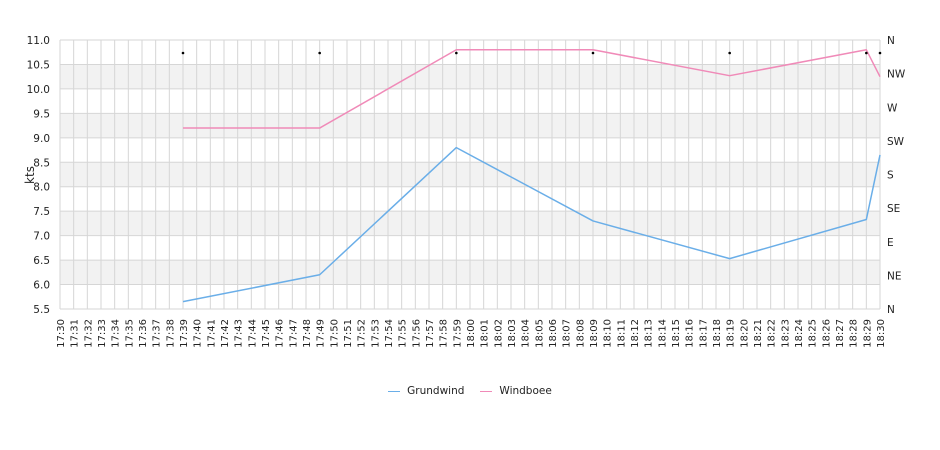  Describe the element at coordinates (840, 333) in the screenshot. I see `x-tick-label: 18:27` at that location.